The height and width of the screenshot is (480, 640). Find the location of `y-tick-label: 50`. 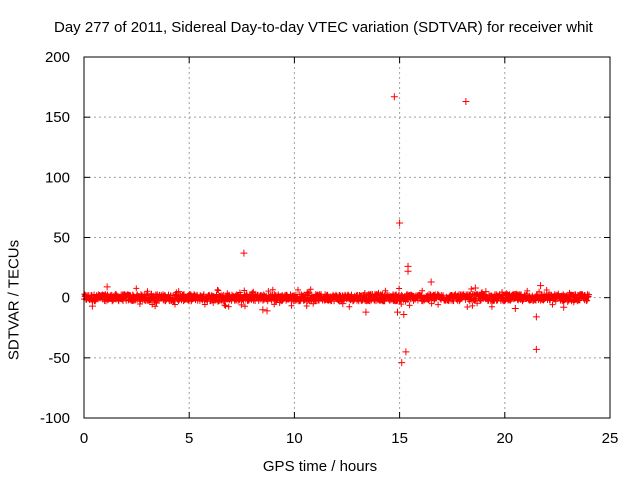

y-tick-label: 50 is located at coordinates (61, 238).